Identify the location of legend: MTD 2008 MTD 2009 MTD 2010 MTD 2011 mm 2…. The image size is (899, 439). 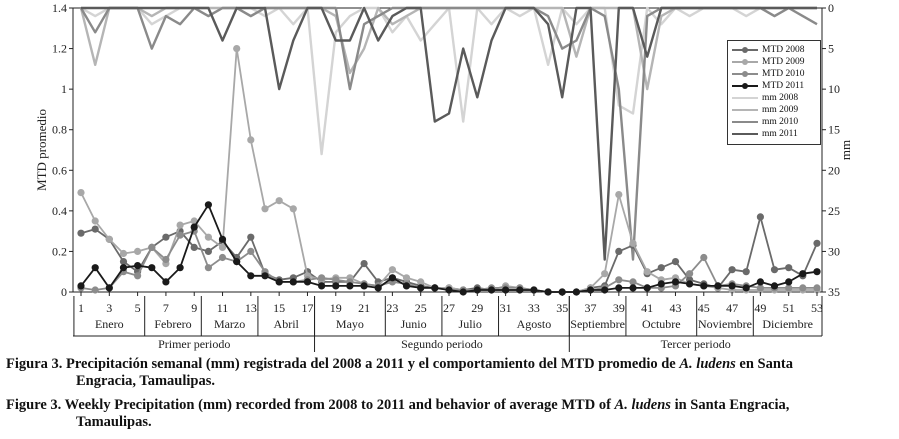
(774, 92).